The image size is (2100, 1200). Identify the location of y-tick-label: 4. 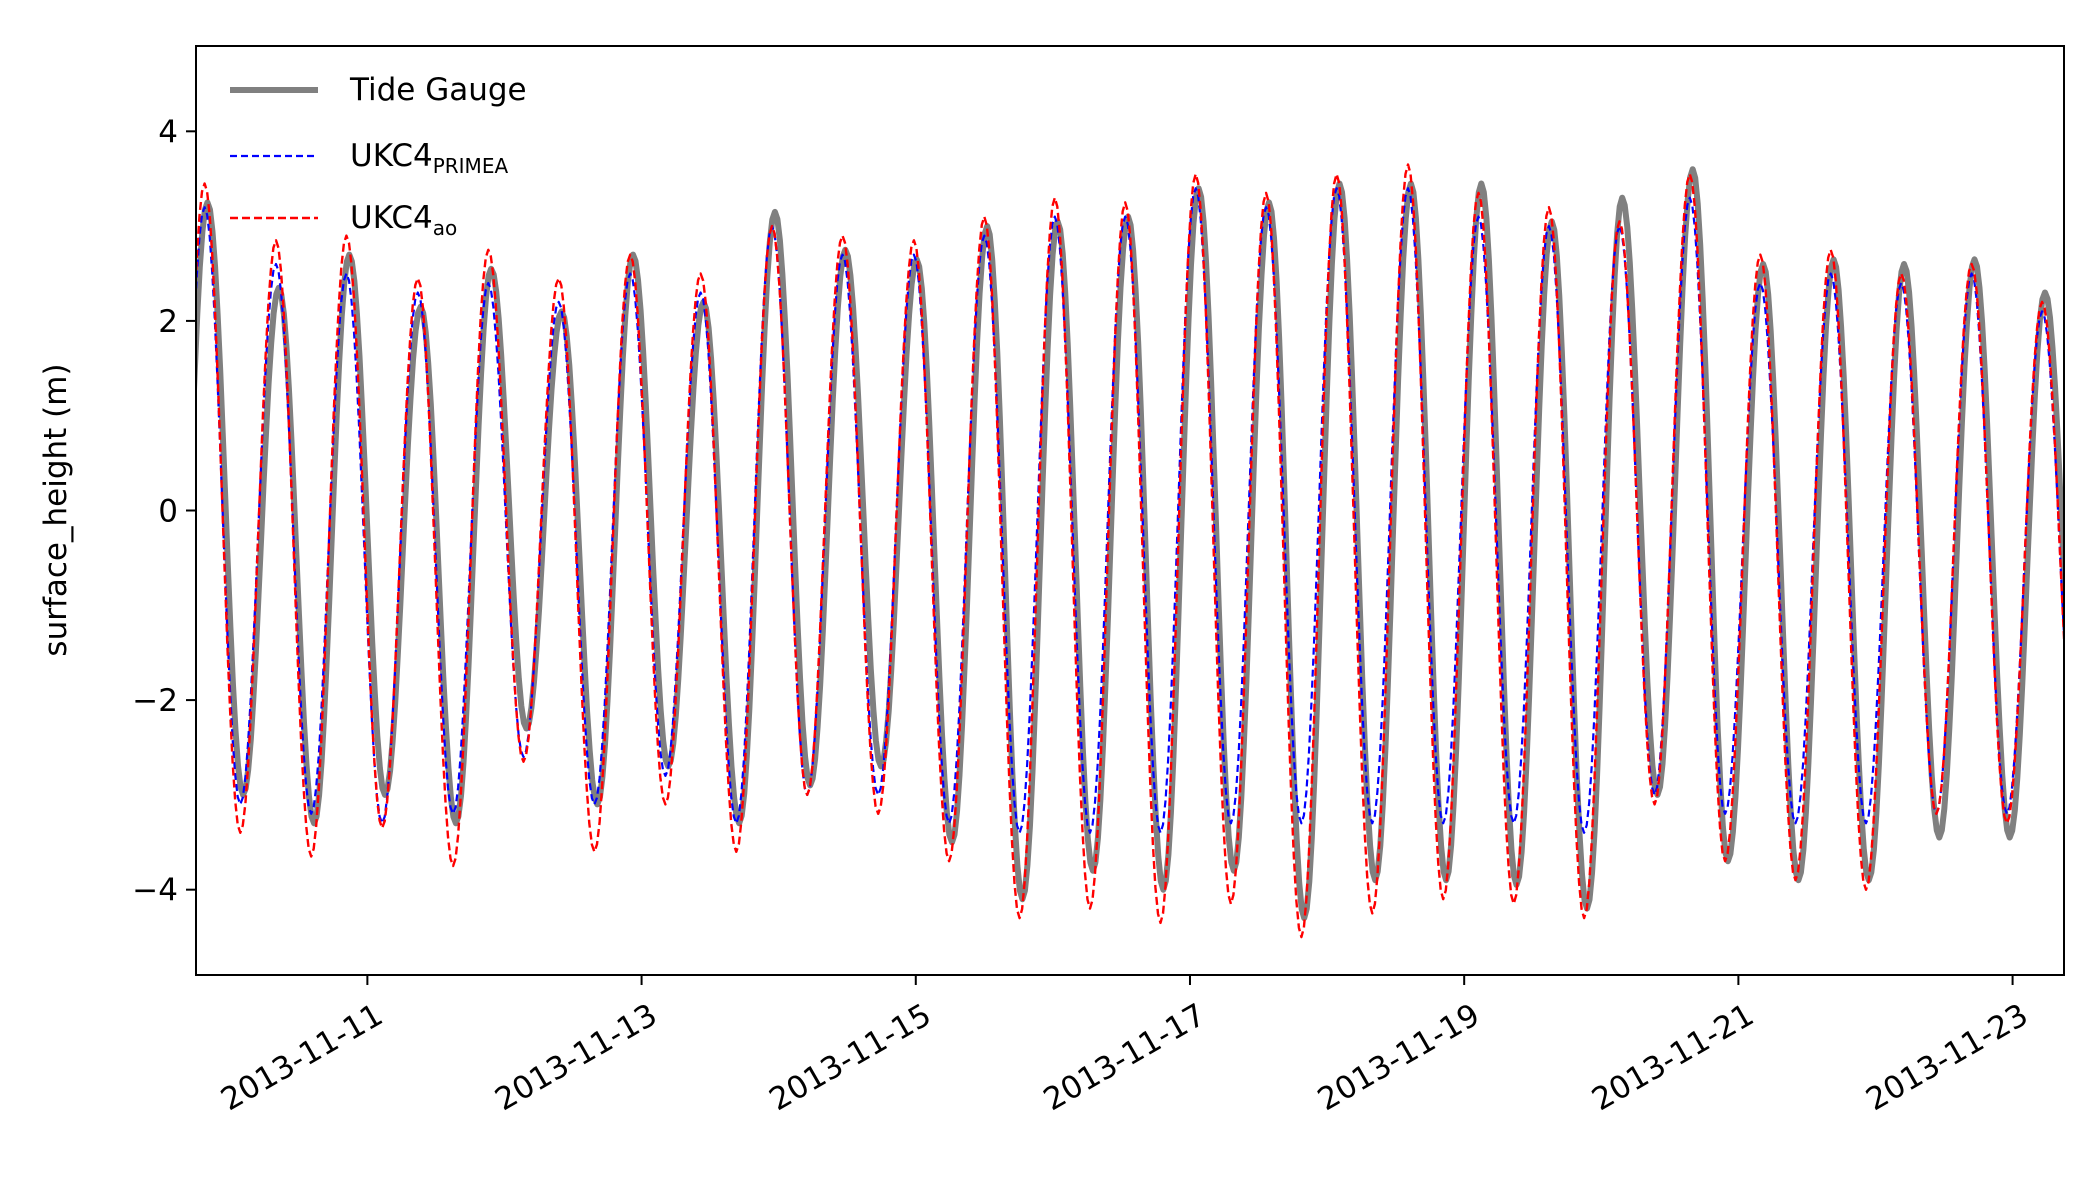
(168, 132).